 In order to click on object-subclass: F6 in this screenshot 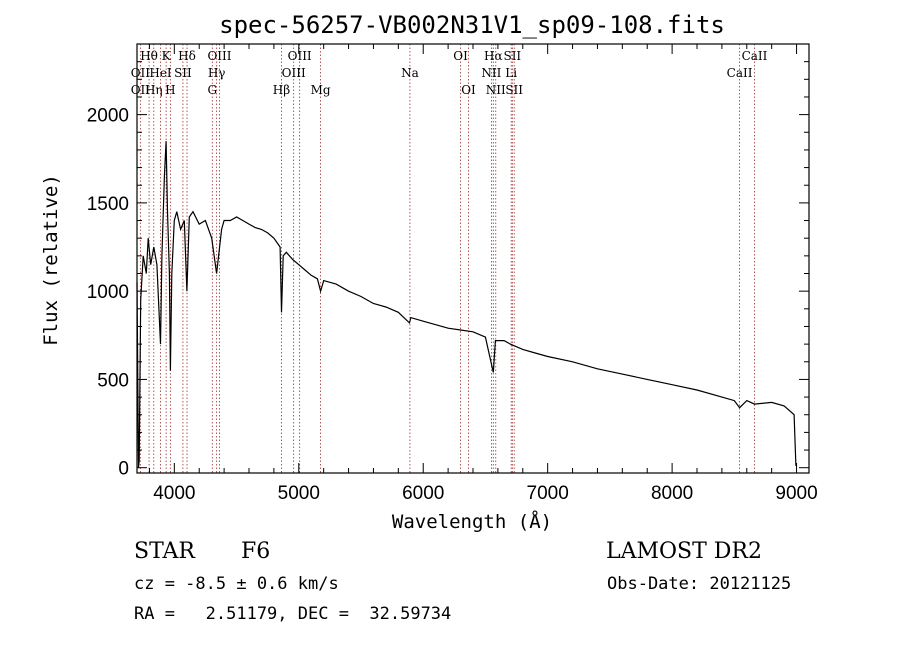, I will do `click(256, 551)`.